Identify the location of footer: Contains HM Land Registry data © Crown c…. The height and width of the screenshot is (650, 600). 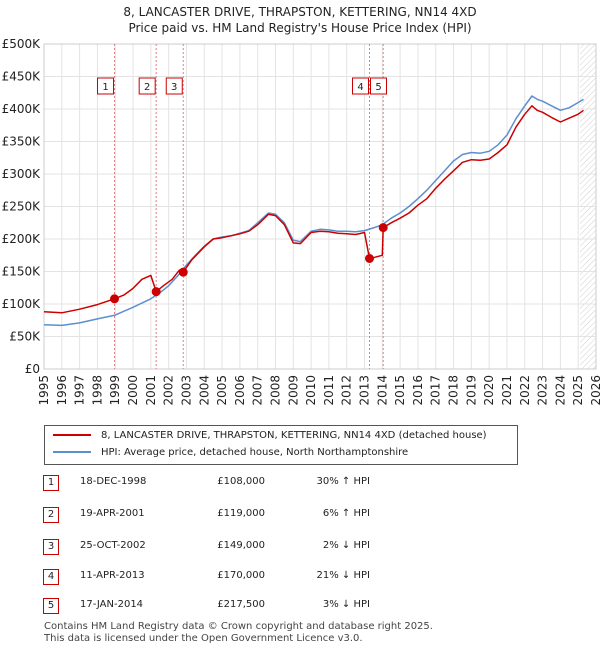
(238, 633).